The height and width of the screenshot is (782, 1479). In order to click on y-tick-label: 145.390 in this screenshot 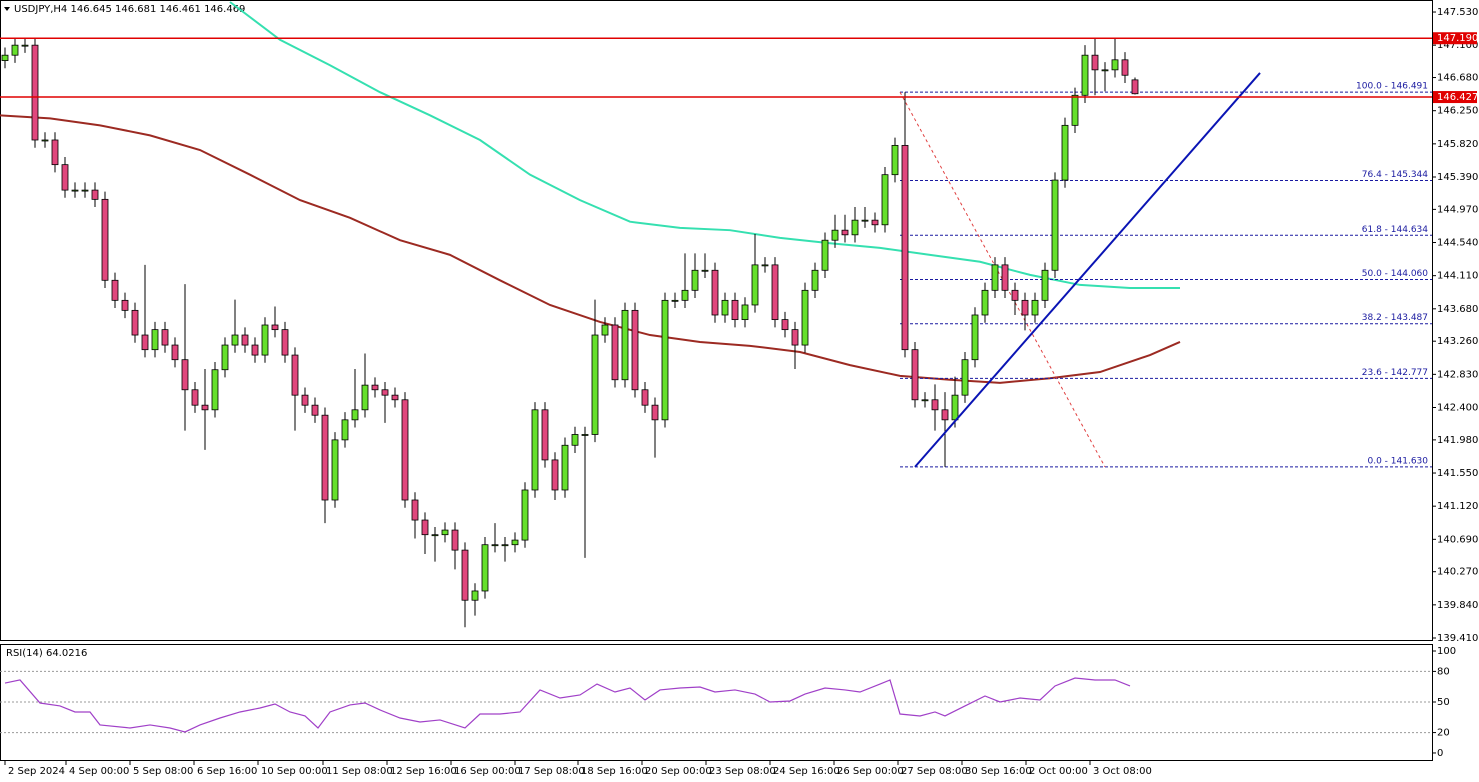, I will do `click(1457, 177)`.